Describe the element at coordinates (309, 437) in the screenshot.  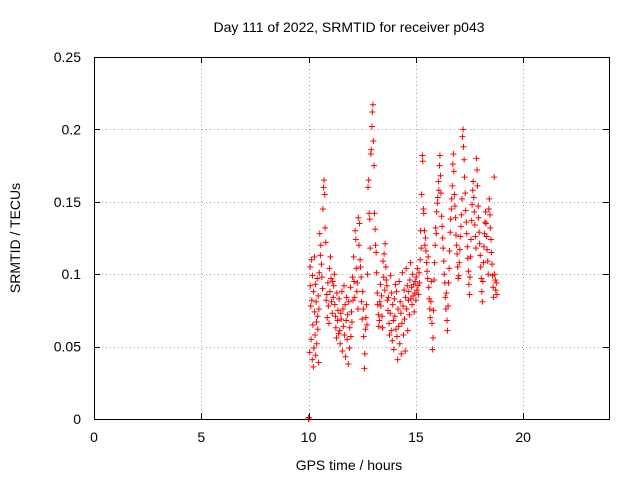
I see `x-tick-label: 10` at that location.